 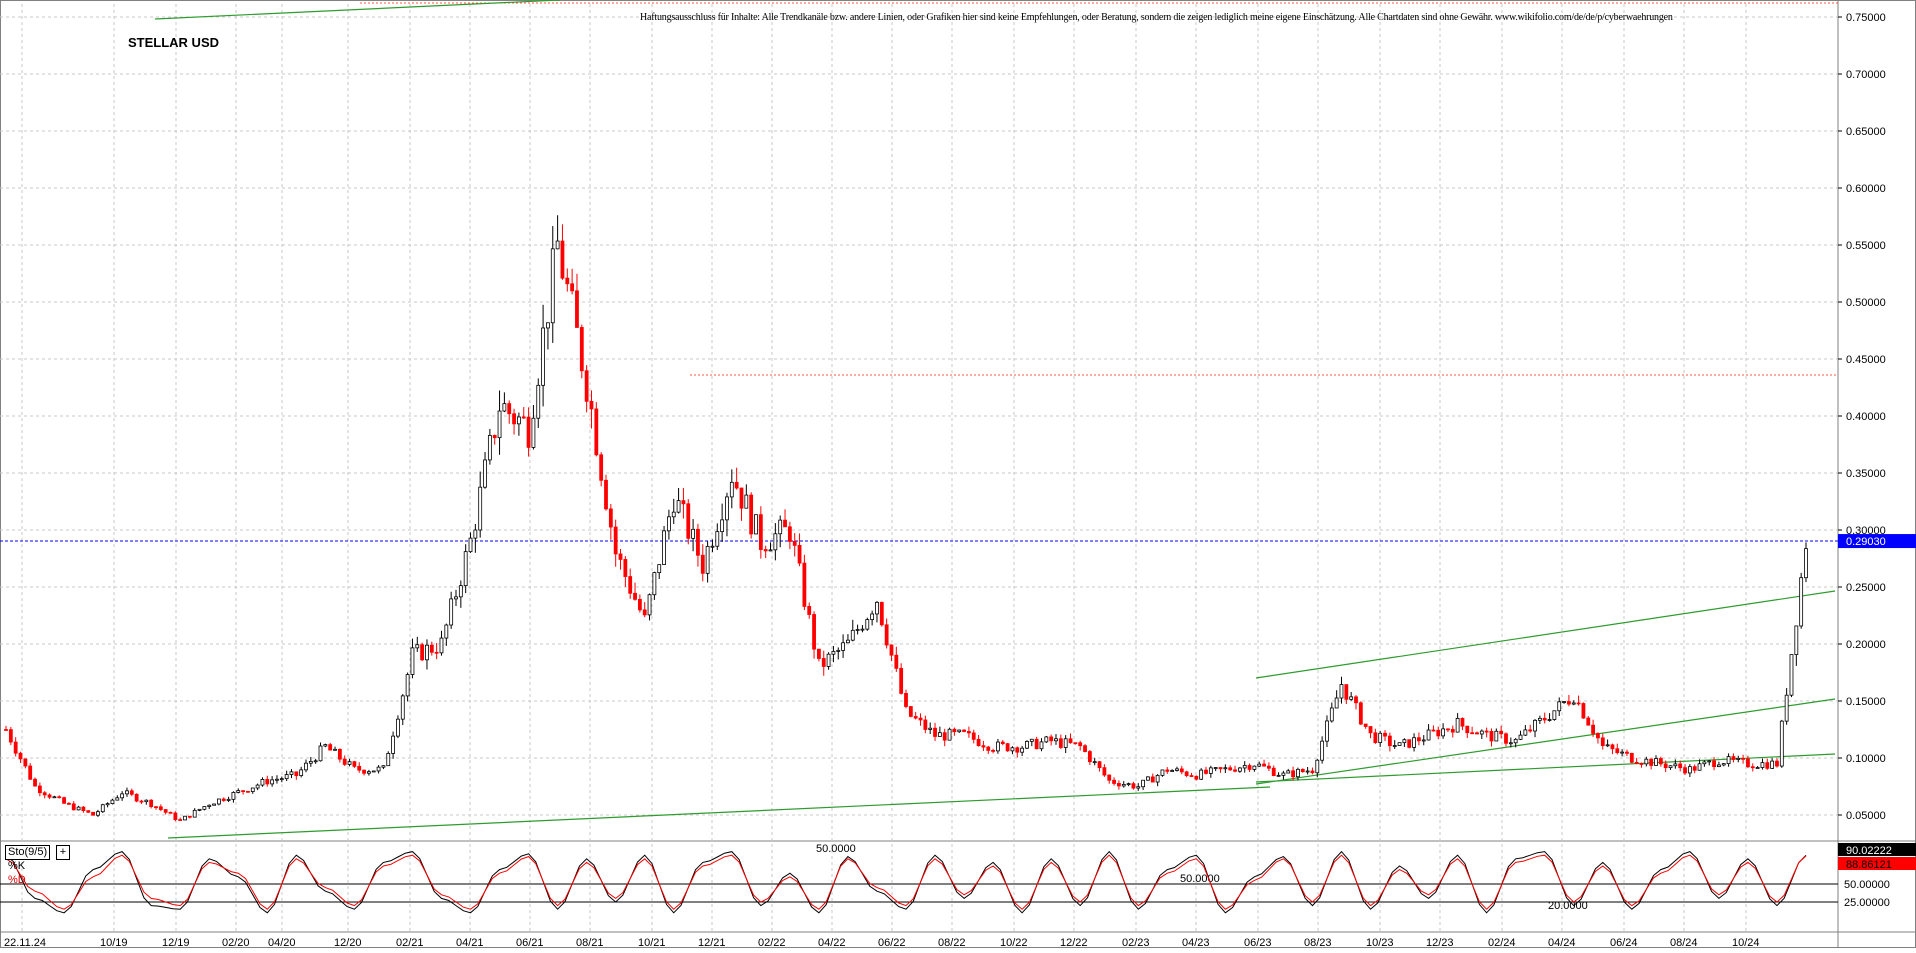 What do you see at coordinates (1866, 542) in the screenshot?
I see `current-price-label: 0.29030` at bounding box center [1866, 542].